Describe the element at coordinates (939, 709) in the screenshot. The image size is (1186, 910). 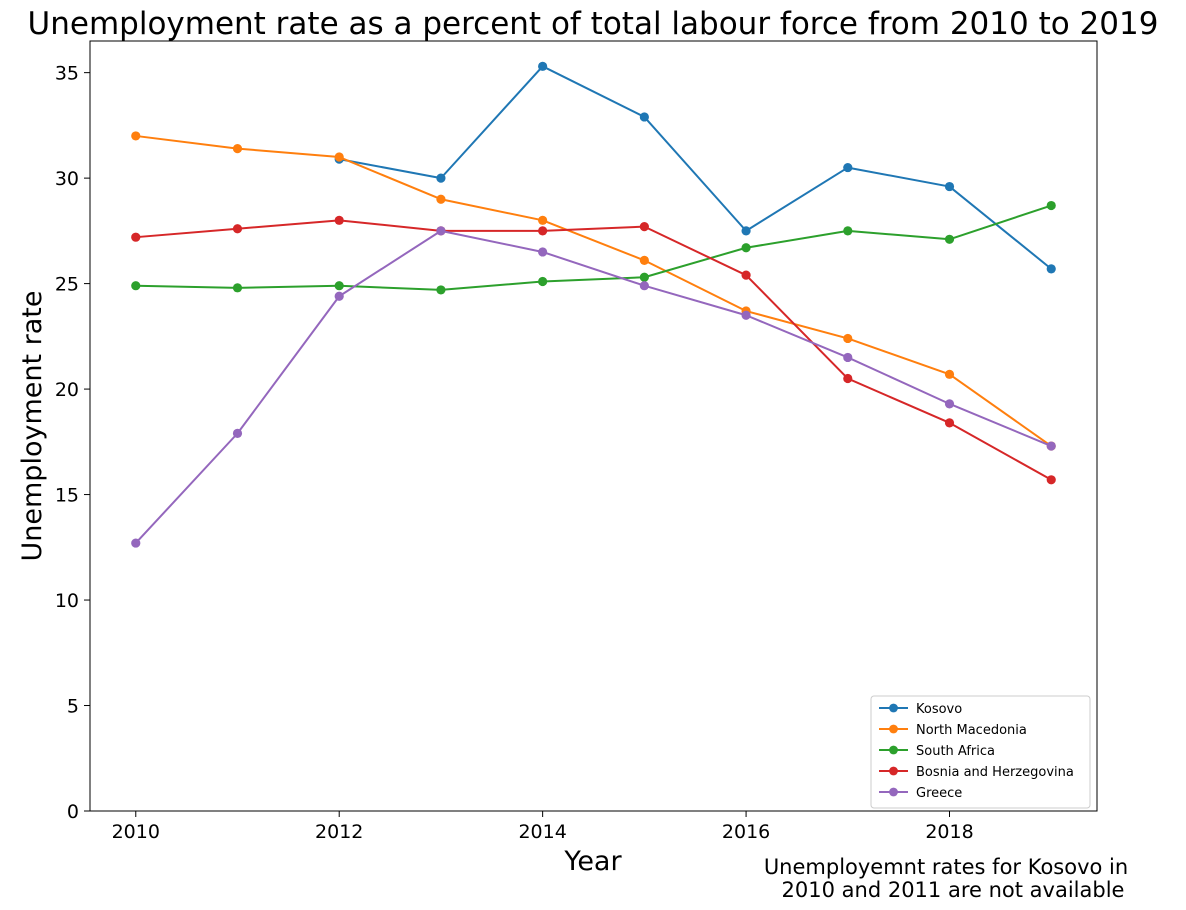
I see `legend-label-0: Kosovo` at that location.